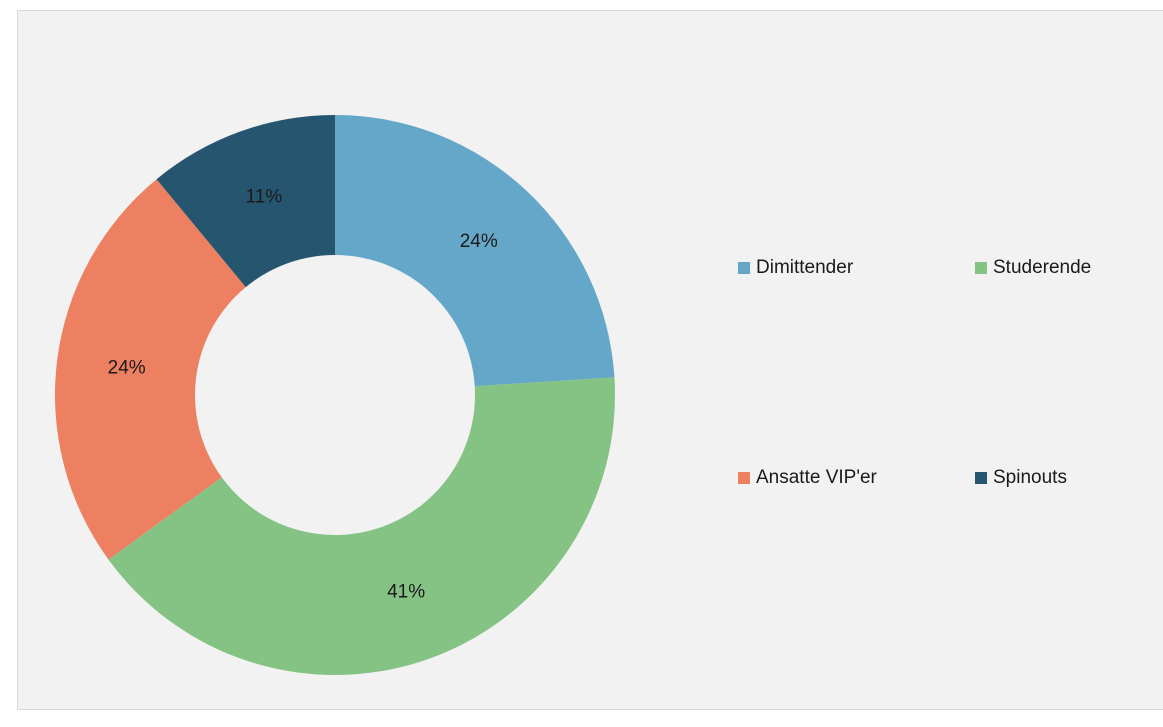 The height and width of the screenshot is (727, 1163). I want to click on legend-label: Studerende, so click(1042, 267).